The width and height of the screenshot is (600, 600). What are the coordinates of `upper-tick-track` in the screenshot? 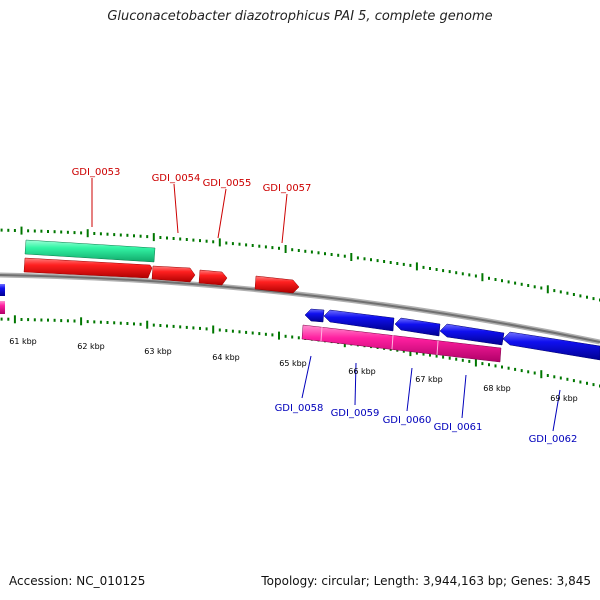 It's located at (300, 264).